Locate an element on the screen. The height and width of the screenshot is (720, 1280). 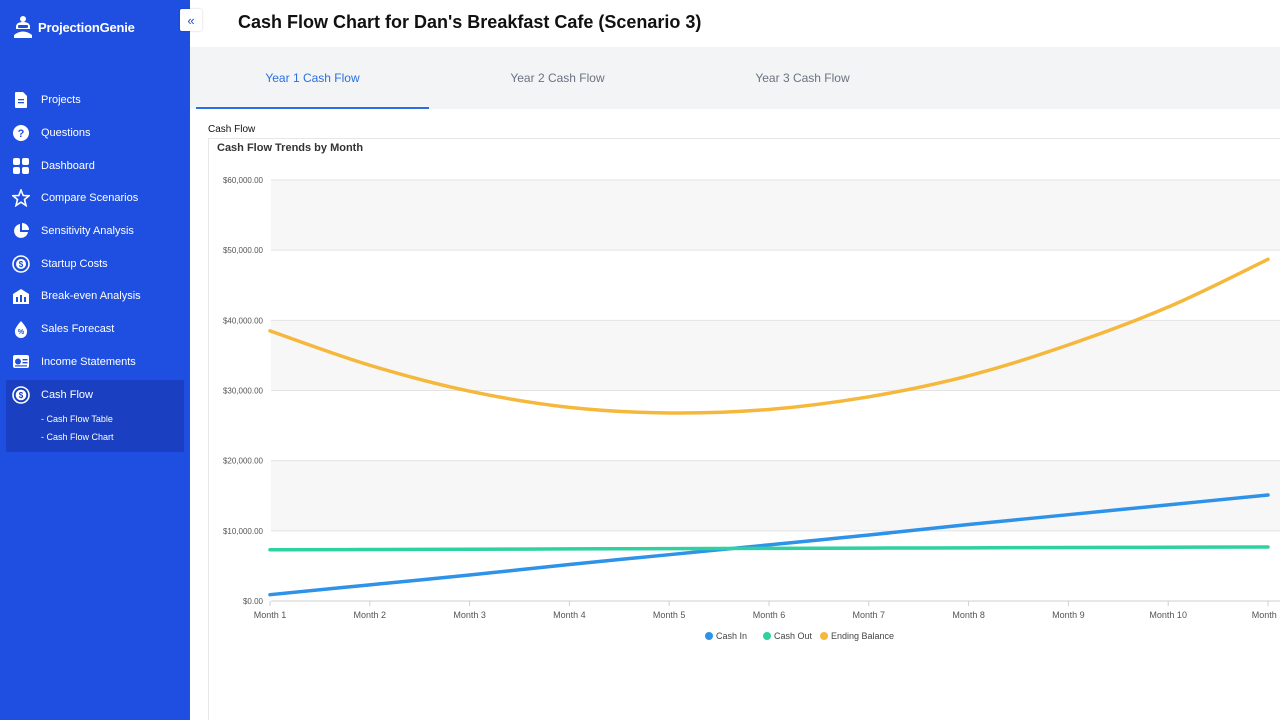
genie-logo-icon is located at coordinates (23, 27).